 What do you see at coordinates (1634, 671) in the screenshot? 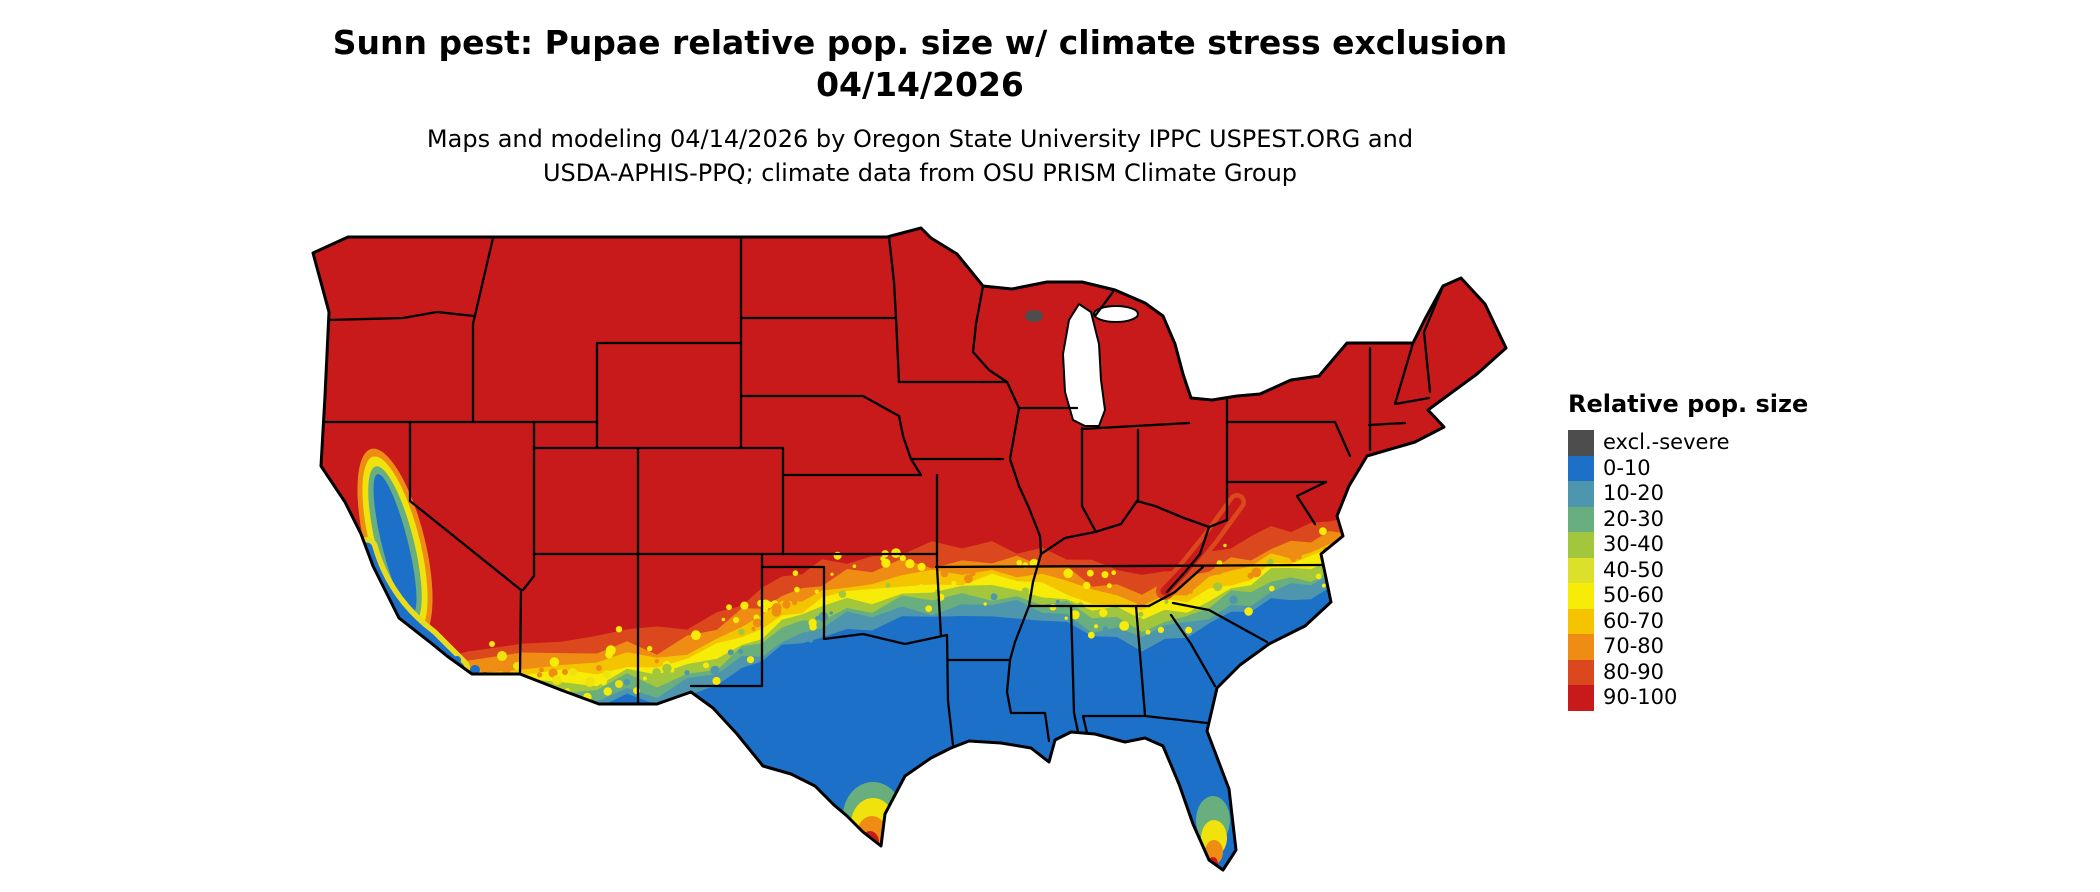
I see `legend-label: 80-90` at bounding box center [1634, 671].